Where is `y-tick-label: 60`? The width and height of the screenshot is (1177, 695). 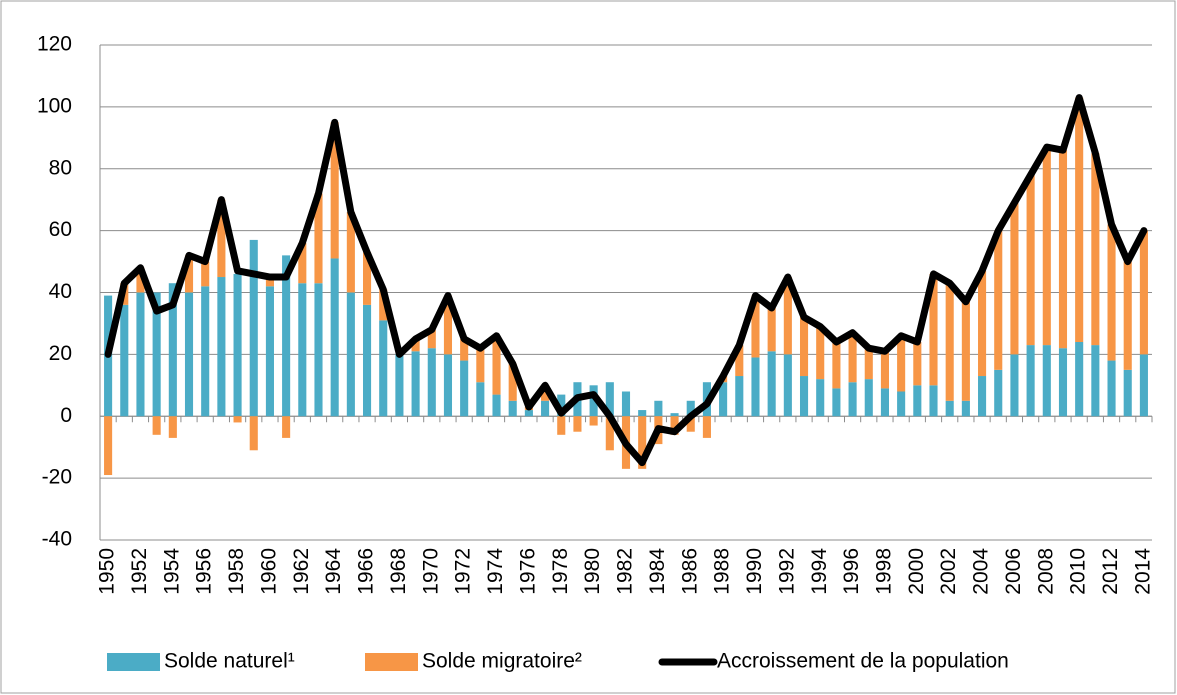 y-tick-label: 60 is located at coordinates (60, 229).